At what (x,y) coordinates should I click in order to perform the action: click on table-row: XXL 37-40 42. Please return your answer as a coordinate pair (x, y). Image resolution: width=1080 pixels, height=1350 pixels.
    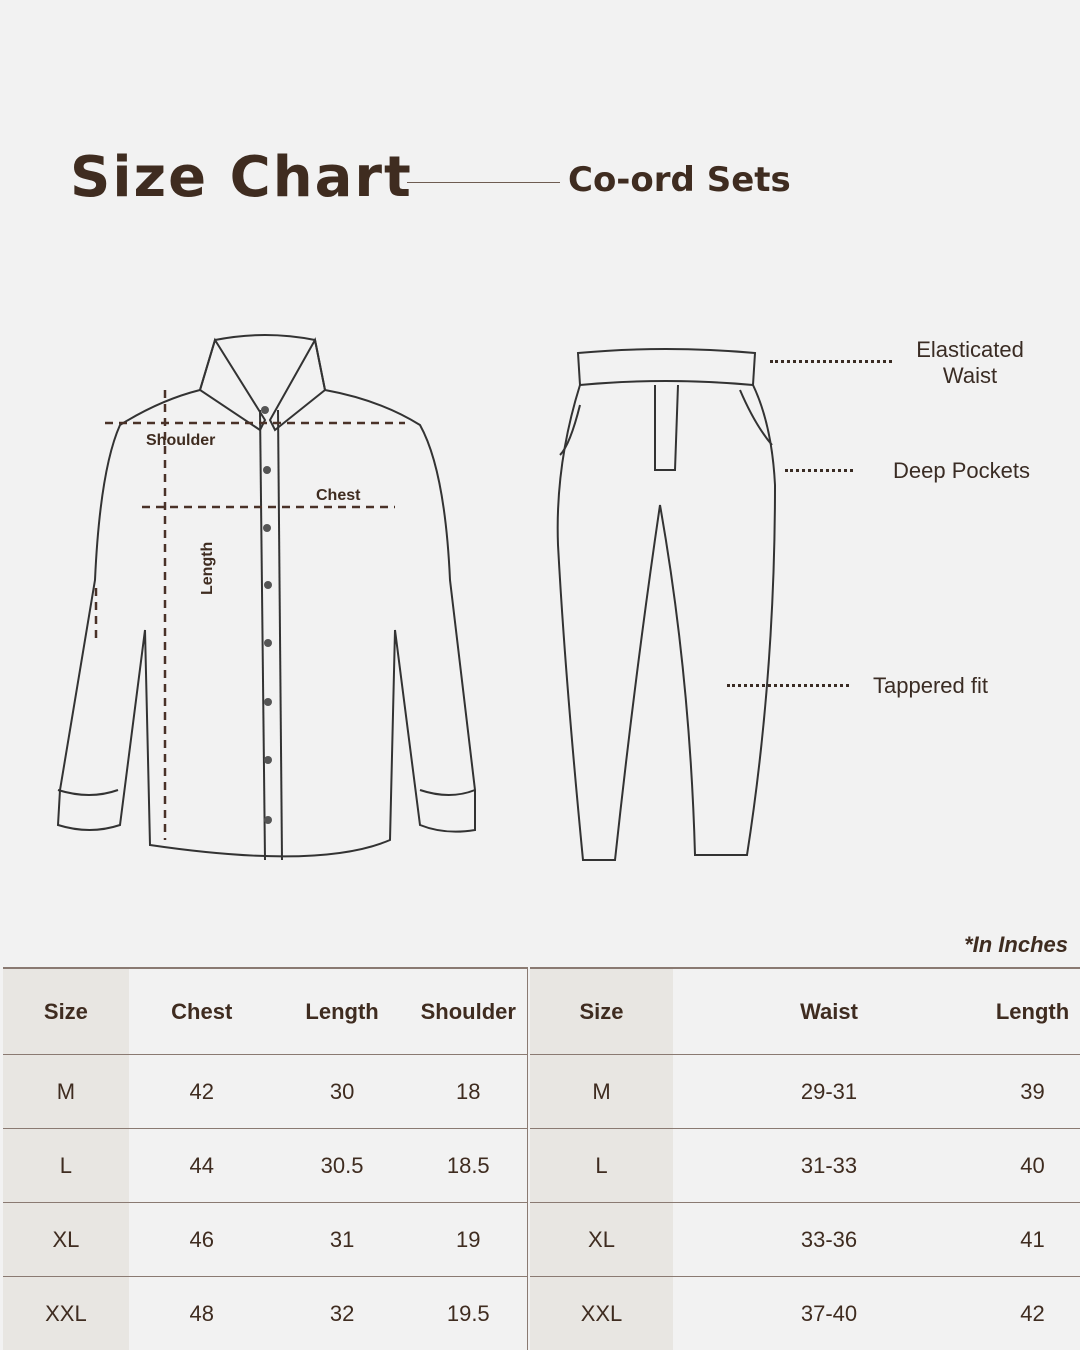
    Looking at the image, I should click on (805, 1313).